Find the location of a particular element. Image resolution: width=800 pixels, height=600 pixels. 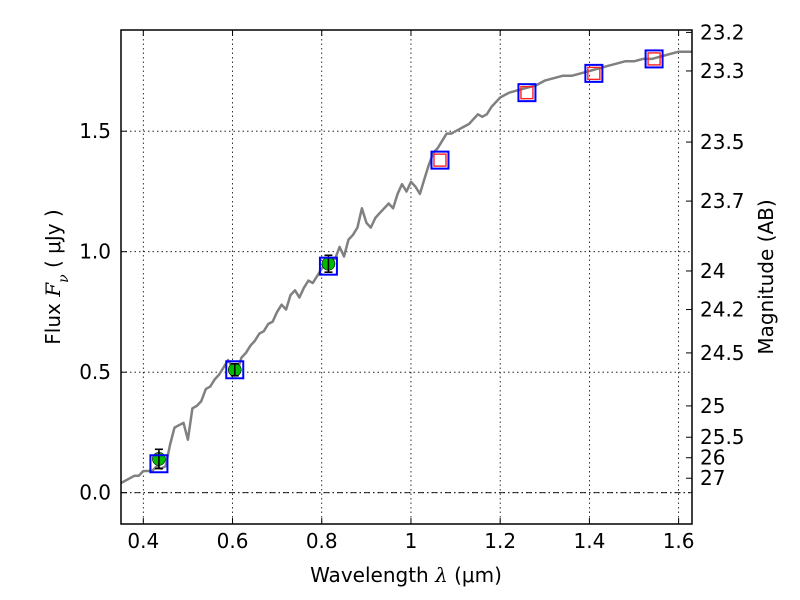

y-tick-label: 1.0 is located at coordinates (95, 252).